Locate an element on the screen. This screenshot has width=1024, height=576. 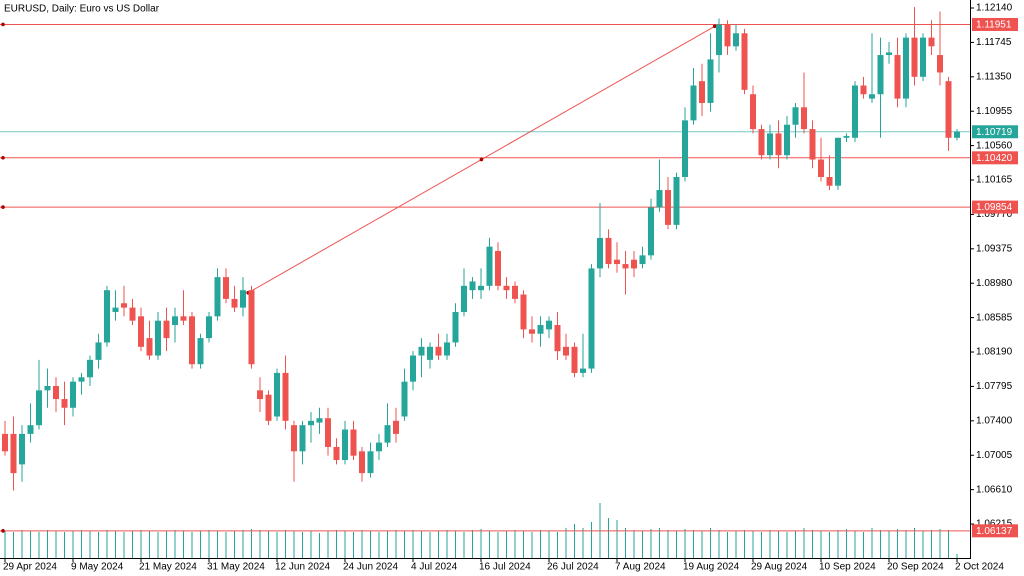
x-tick-label: 26 Jul 2024 is located at coordinates (573, 567).